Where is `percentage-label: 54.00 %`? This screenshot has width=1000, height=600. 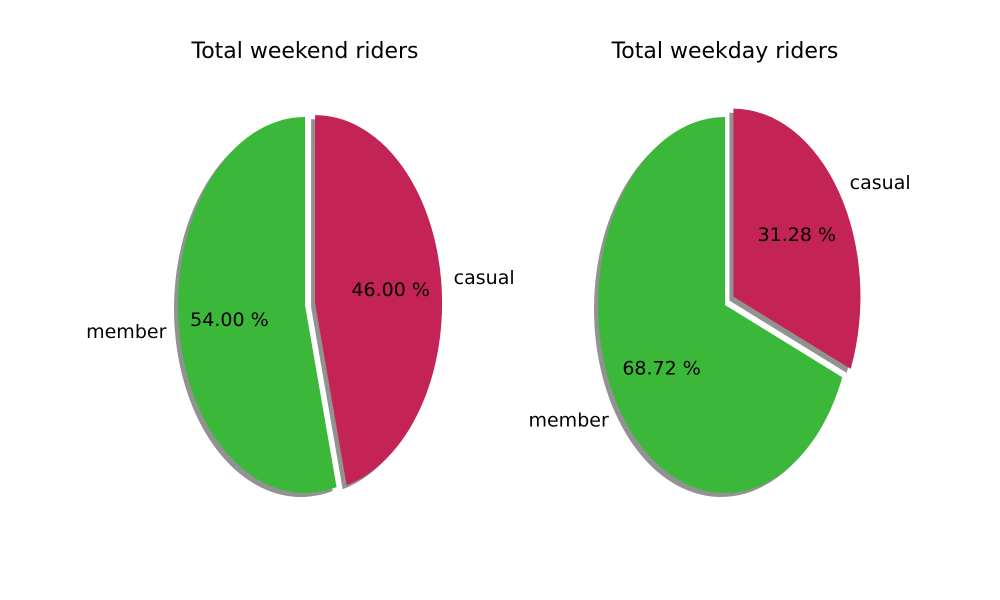 percentage-label: 54.00 % is located at coordinates (229, 320).